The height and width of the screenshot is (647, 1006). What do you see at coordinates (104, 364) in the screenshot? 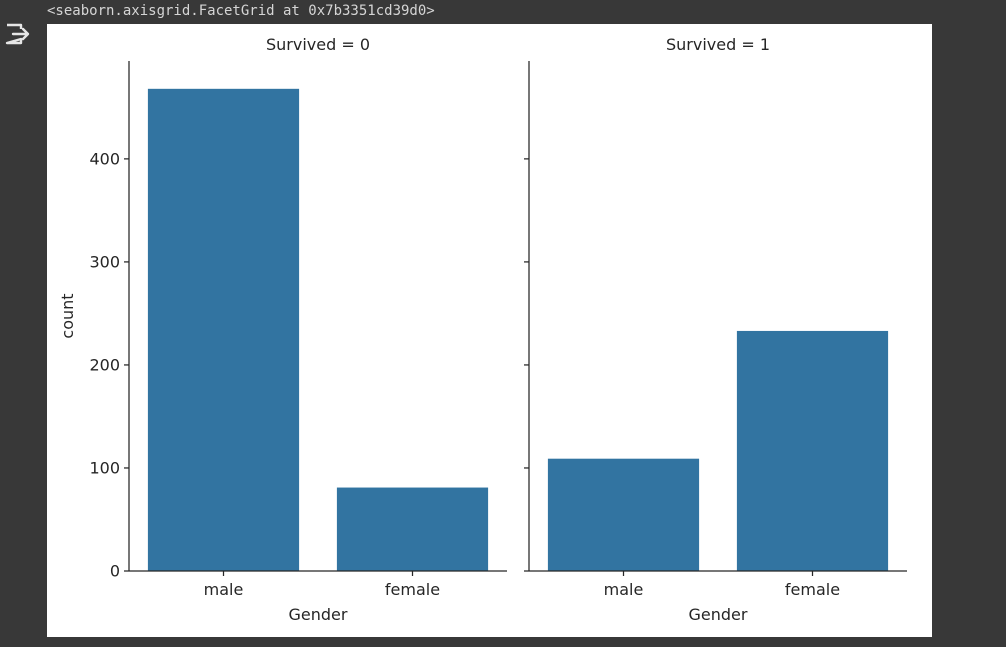
I see `y-tick-label-200: 200` at bounding box center [104, 364].